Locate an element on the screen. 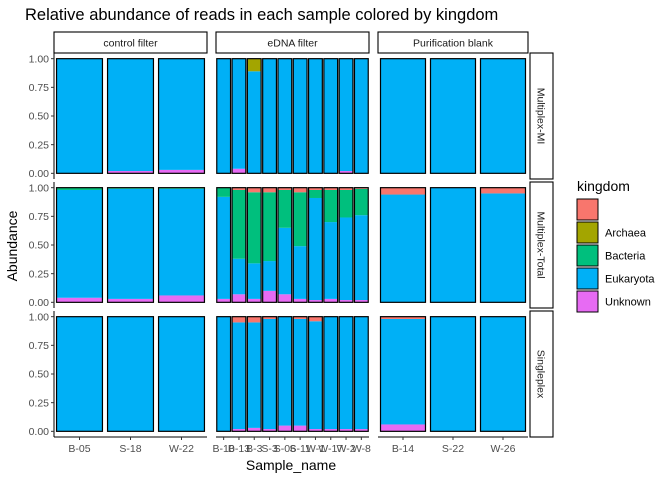 The width and height of the screenshot is (672, 480). legend-label-unknown: Unknown is located at coordinates (628, 303).